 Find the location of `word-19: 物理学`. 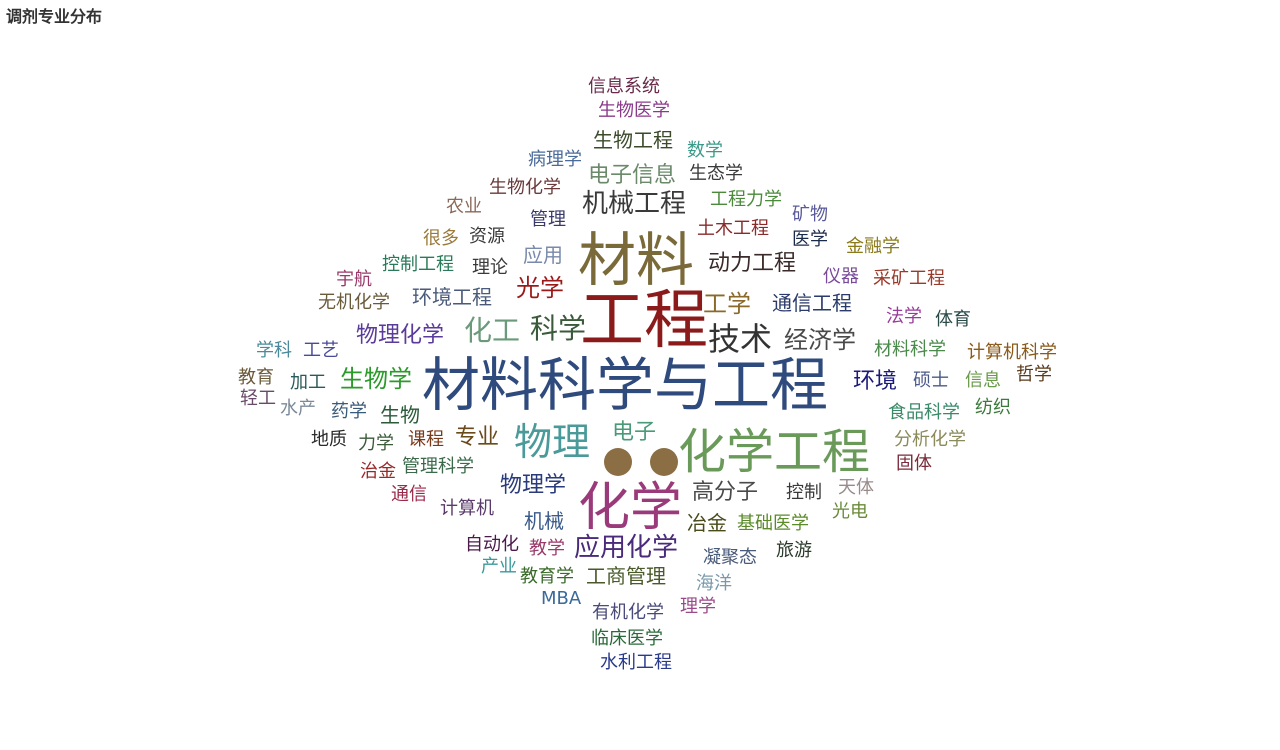

word-19: 物理学 is located at coordinates (533, 485).